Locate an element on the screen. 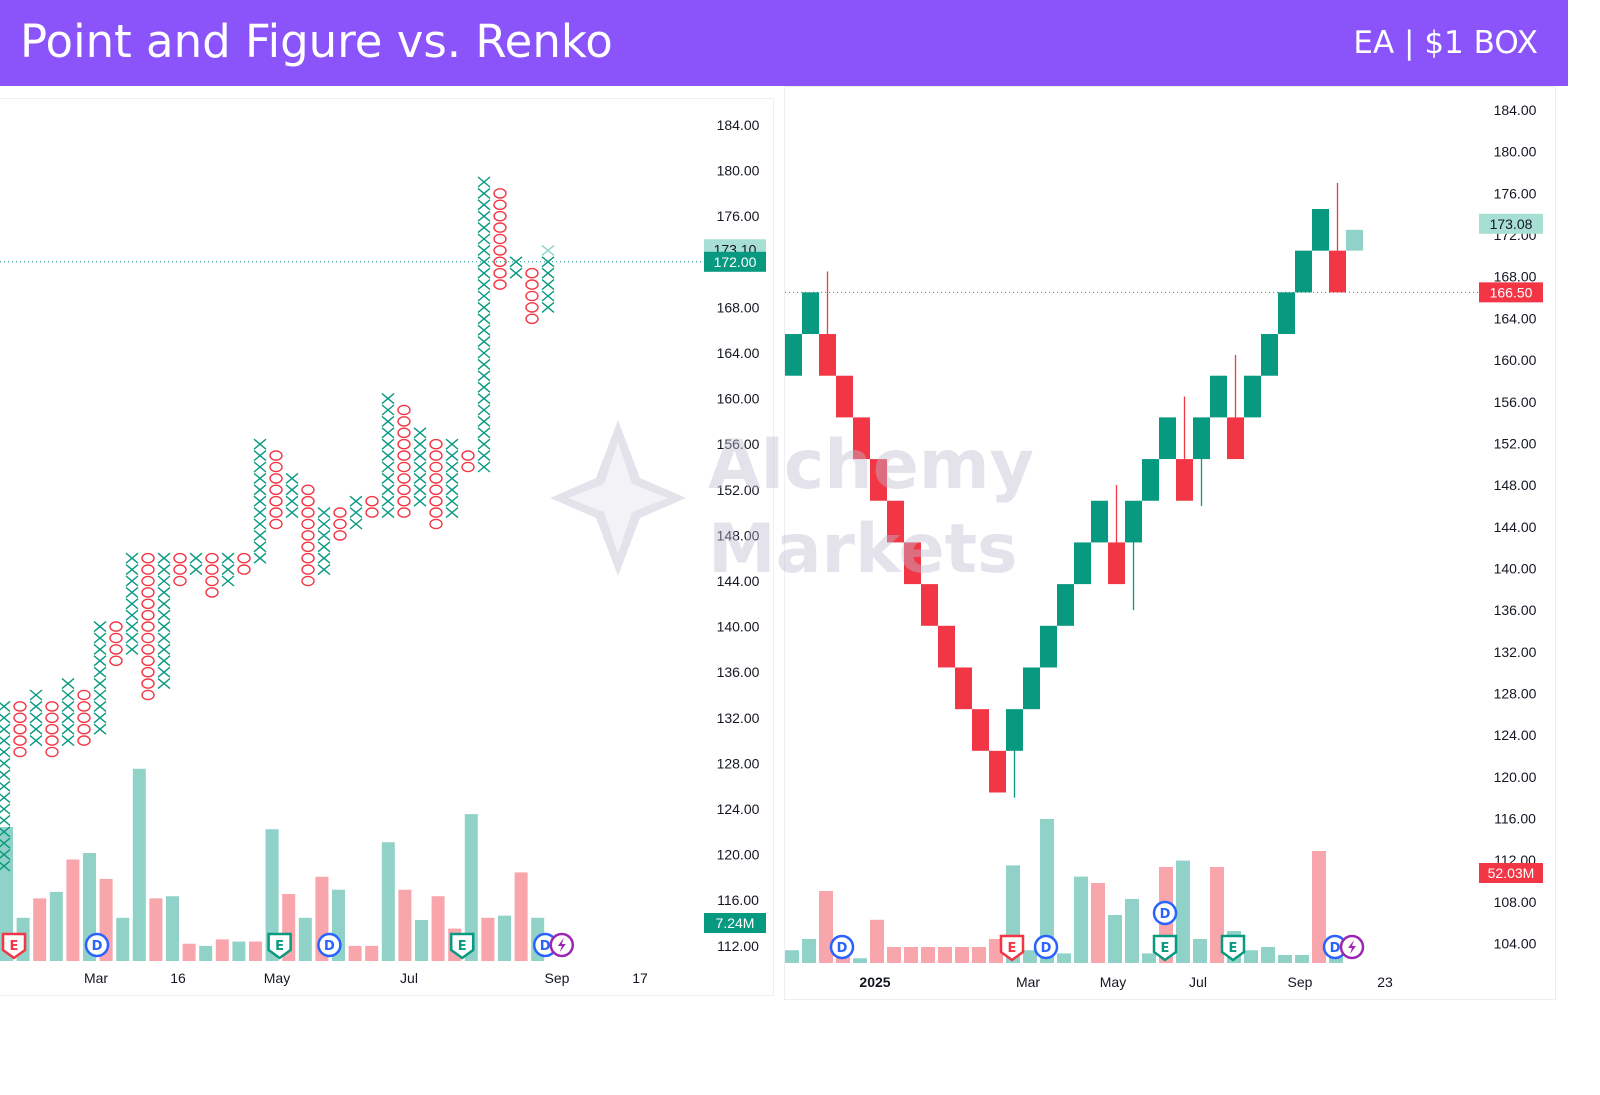 This screenshot has height=1095, width=1600. y-axis-tick-label: 156.00 is located at coordinates (1515, 402).